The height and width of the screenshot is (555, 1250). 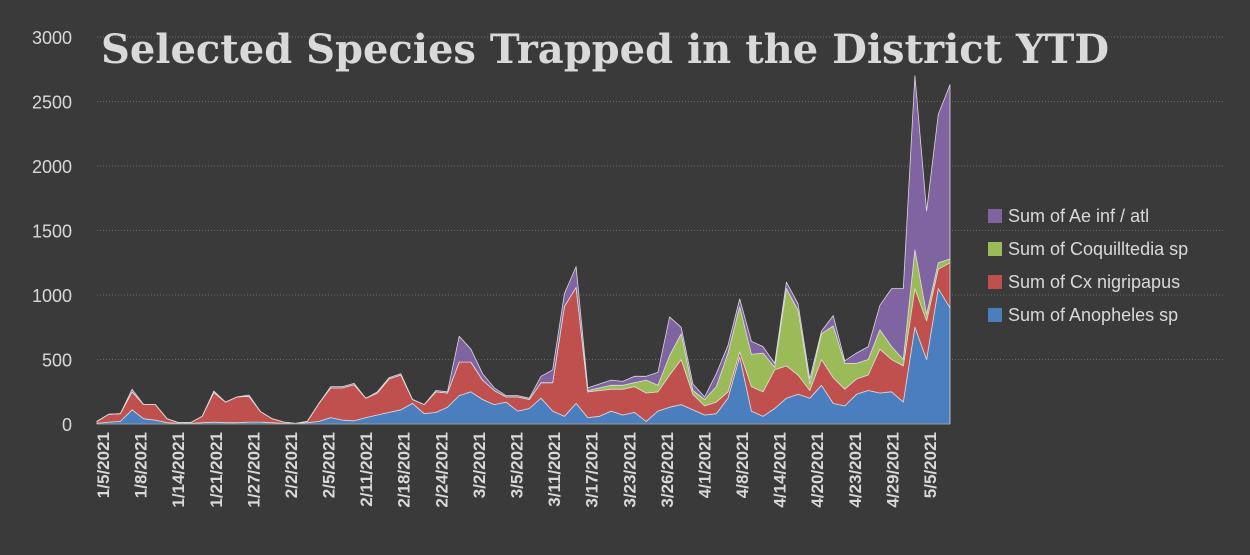 What do you see at coordinates (404, 470) in the screenshot?
I see `x-tick-label: 2/18/2021` at bounding box center [404, 470].